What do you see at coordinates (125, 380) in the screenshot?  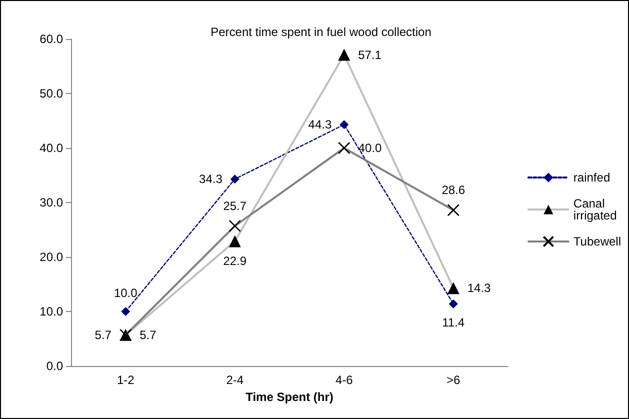 I see `x-tick-label: 1-2` at bounding box center [125, 380].